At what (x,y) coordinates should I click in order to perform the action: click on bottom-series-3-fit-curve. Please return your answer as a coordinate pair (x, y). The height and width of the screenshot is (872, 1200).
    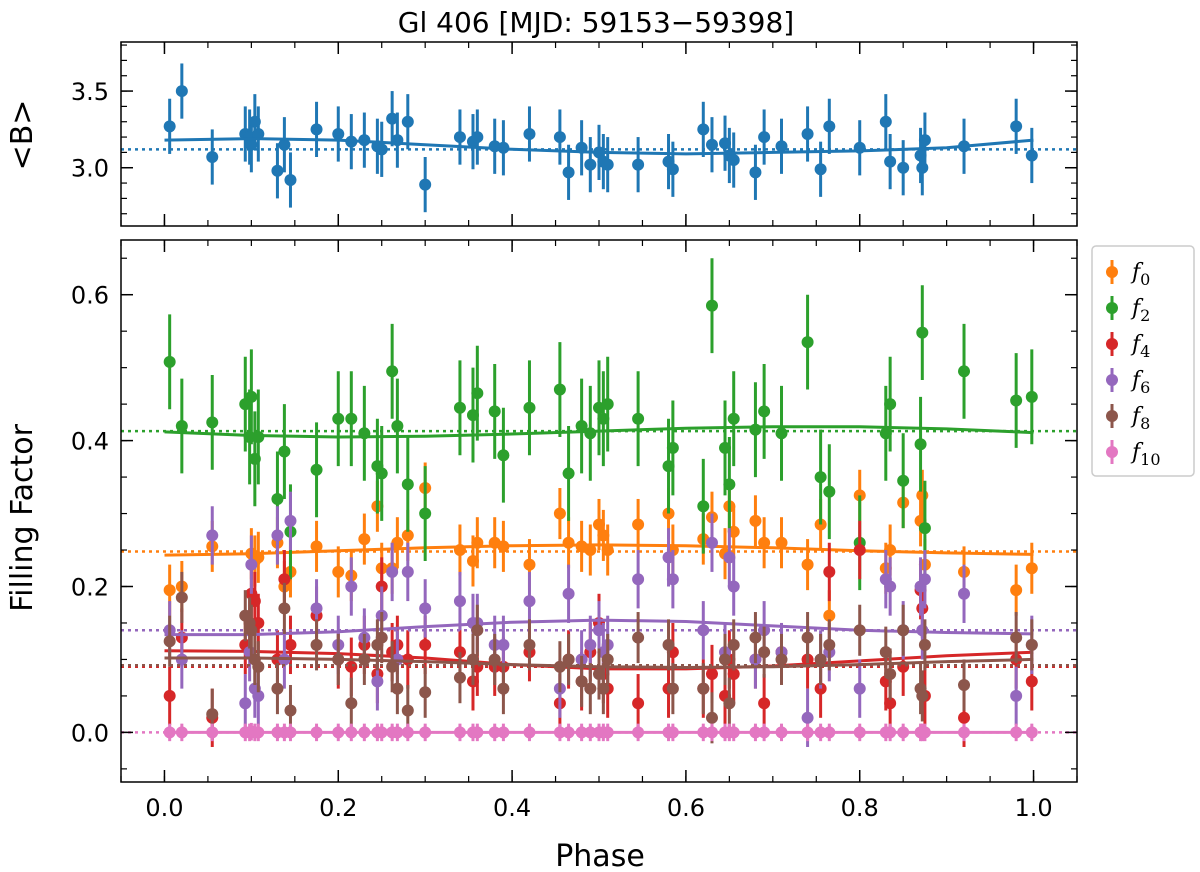
    Looking at the image, I should click on (599, 627).